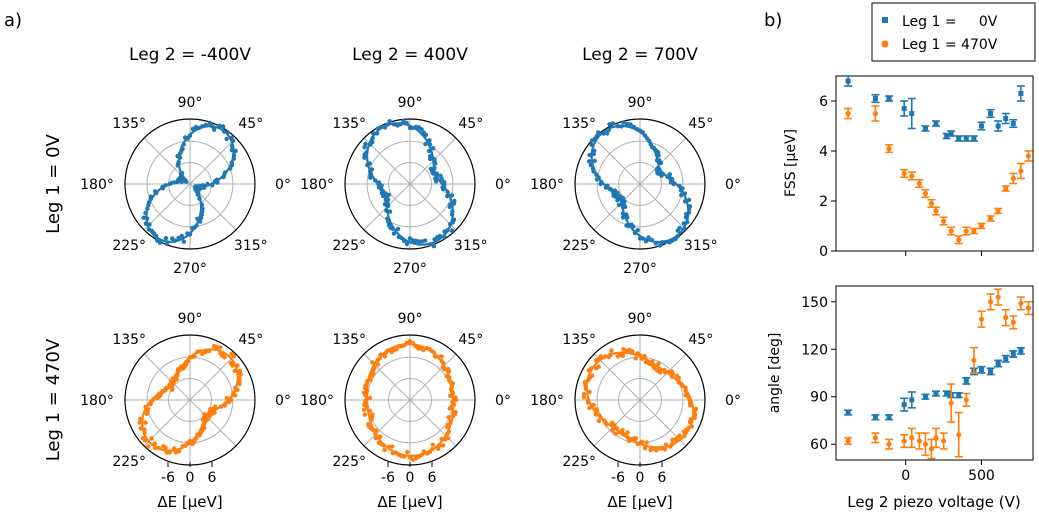 This screenshot has width=1039, height=514. Describe the element at coordinates (700, 340) in the screenshot. I see `polar-angle-tick-label: 45°` at that location.